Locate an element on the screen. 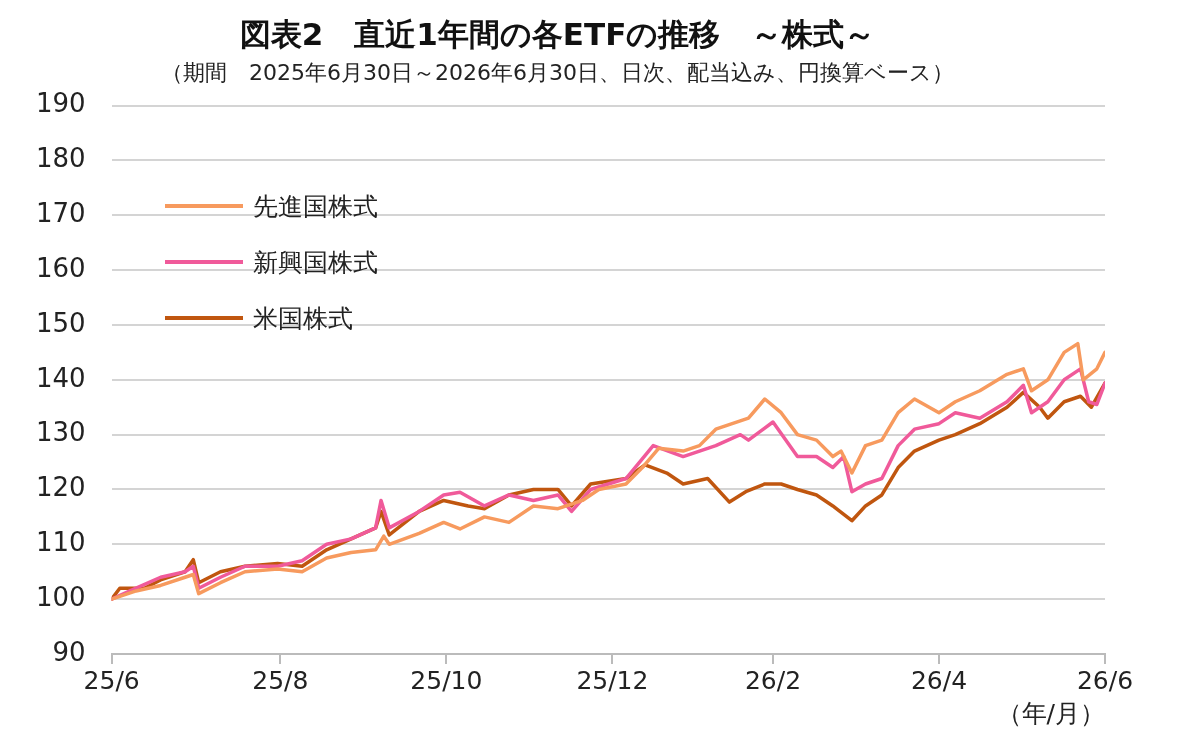 Image resolution: width=1200 pixels, height=734 pixels. x-tick-label: 25/8 is located at coordinates (280, 680).